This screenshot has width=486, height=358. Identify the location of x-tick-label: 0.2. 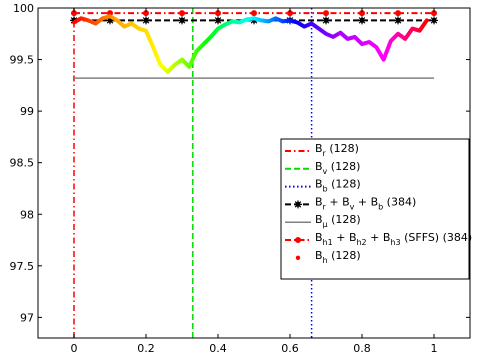
(146, 348).